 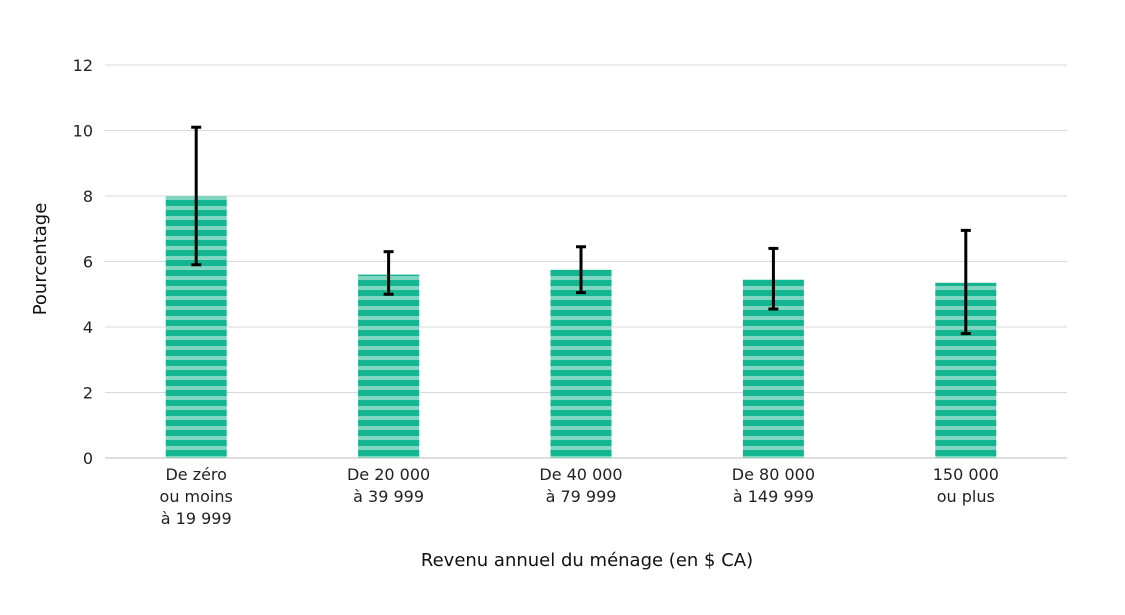 I want to click on x-category-label: 150 000 ou plus, so click(x=966, y=485).